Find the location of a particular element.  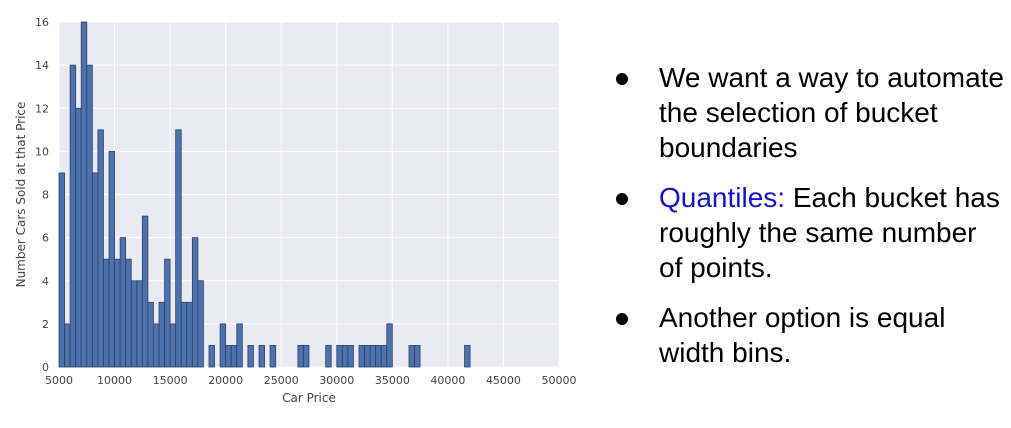

y-tick-label: 0 is located at coordinates (45, 367).